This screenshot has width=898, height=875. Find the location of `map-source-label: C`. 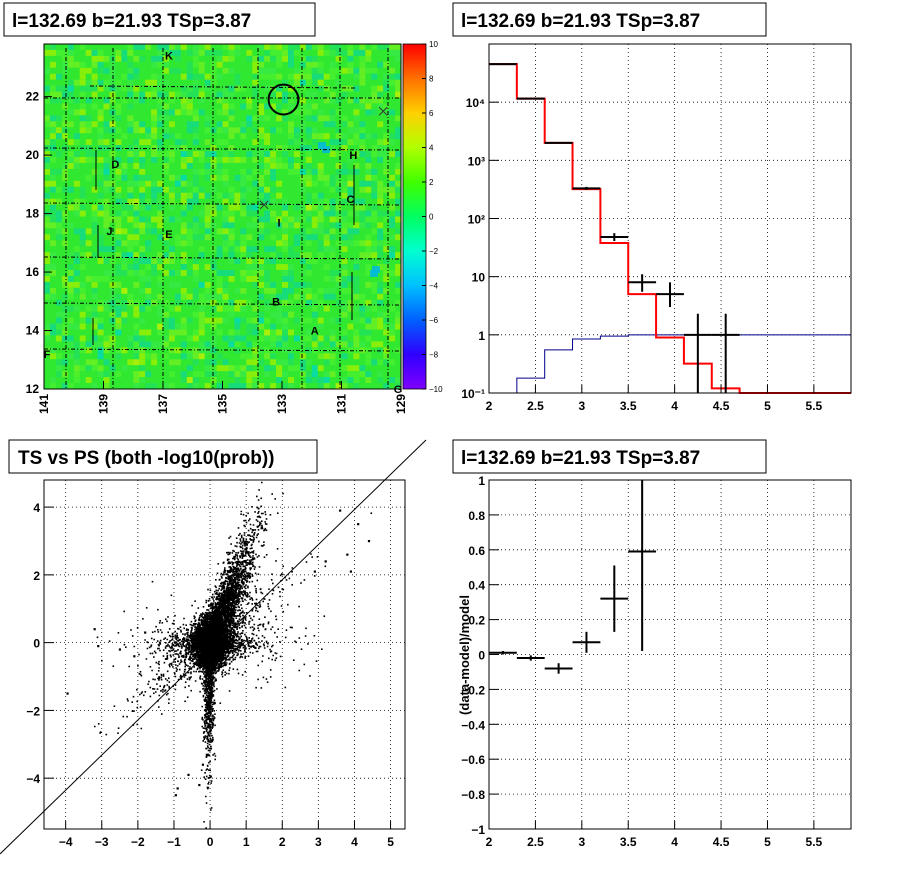

map-source-label: C is located at coordinates (350, 200).